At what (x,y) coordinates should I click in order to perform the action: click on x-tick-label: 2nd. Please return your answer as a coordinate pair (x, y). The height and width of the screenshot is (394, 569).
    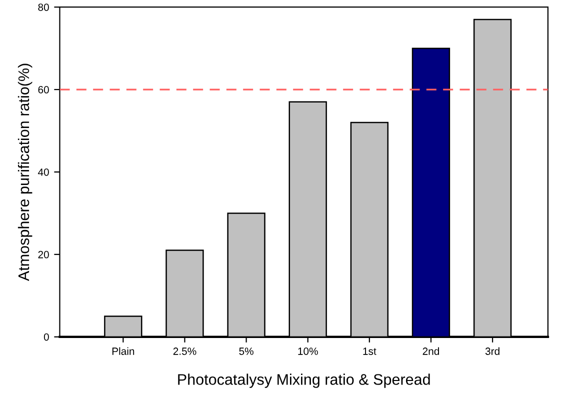
    Looking at the image, I should click on (430, 351).